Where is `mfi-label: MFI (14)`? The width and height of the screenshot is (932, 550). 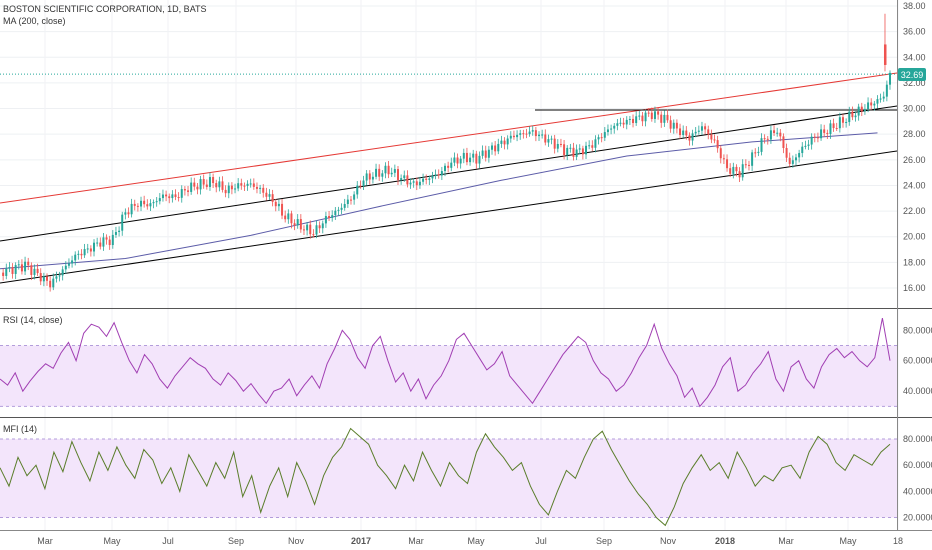 mfi-label: MFI (14) is located at coordinates (20, 429).